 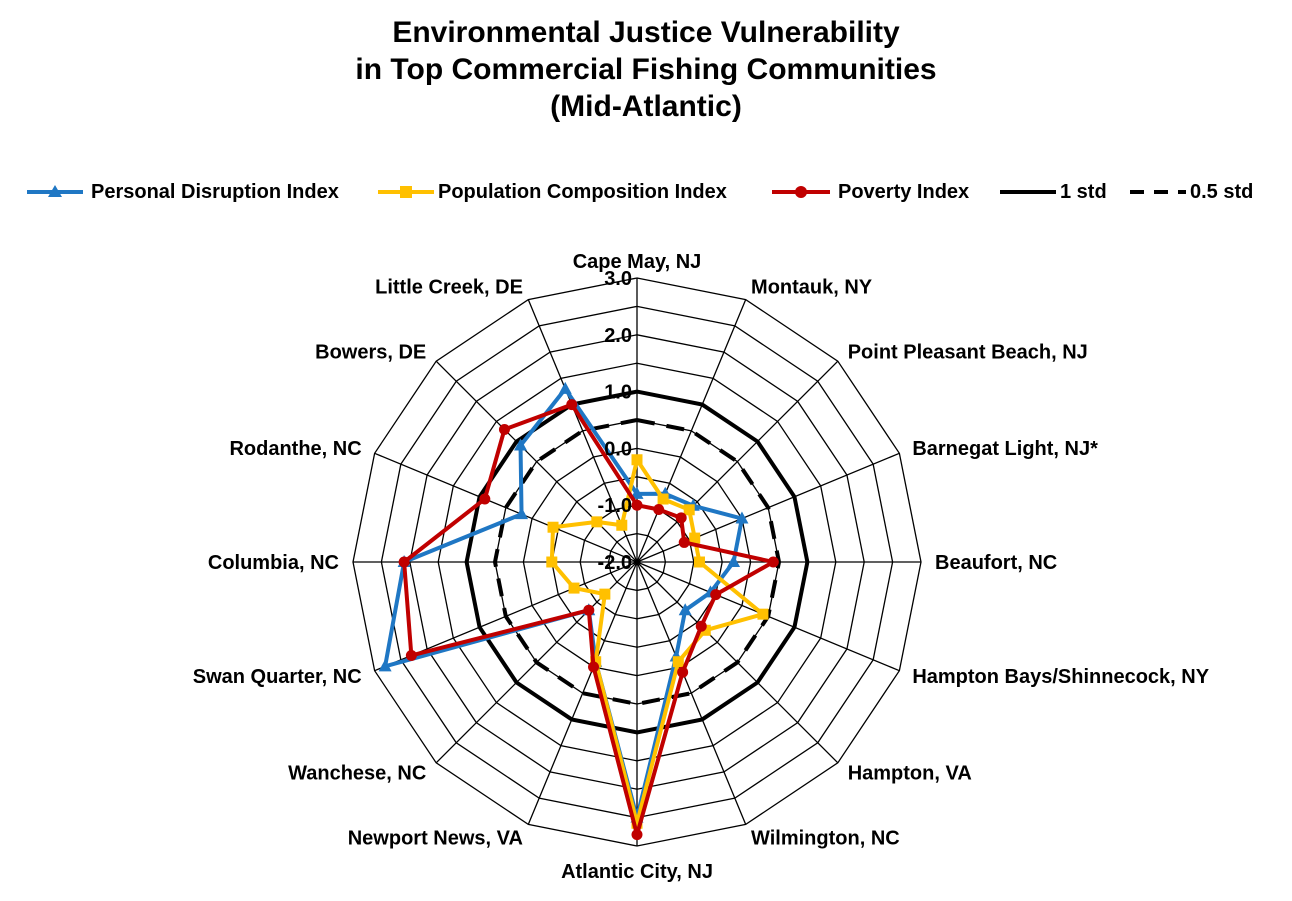 I want to click on point-personal-disruption-index-cape-may-nj, so click(x=637, y=492).